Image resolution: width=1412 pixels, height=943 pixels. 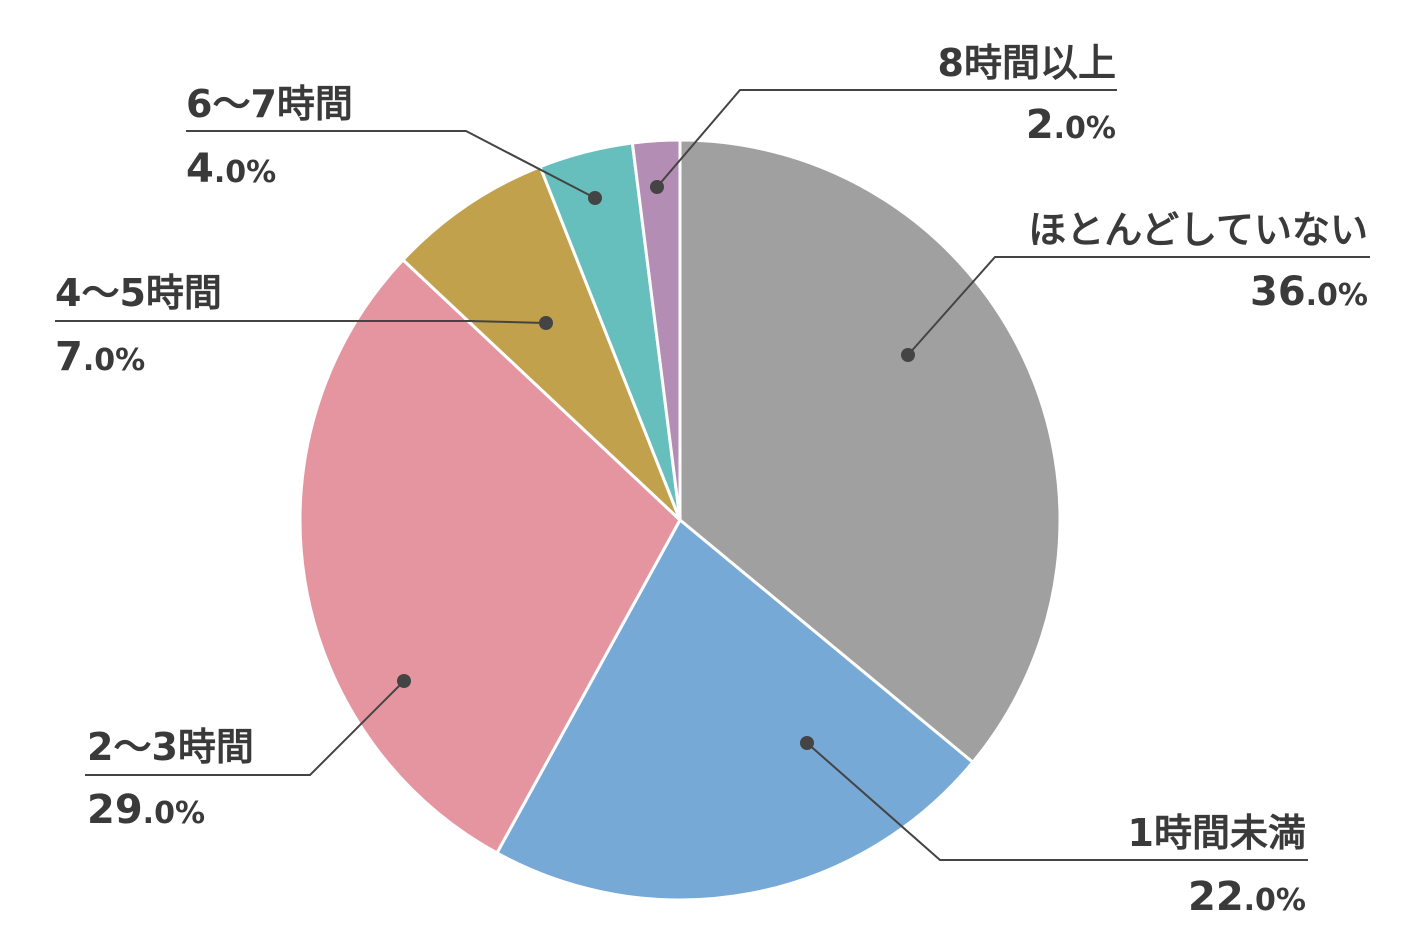 What do you see at coordinates (245, 172) in the screenshot?
I see `slice-value-dec-4: .0%` at bounding box center [245, 172].